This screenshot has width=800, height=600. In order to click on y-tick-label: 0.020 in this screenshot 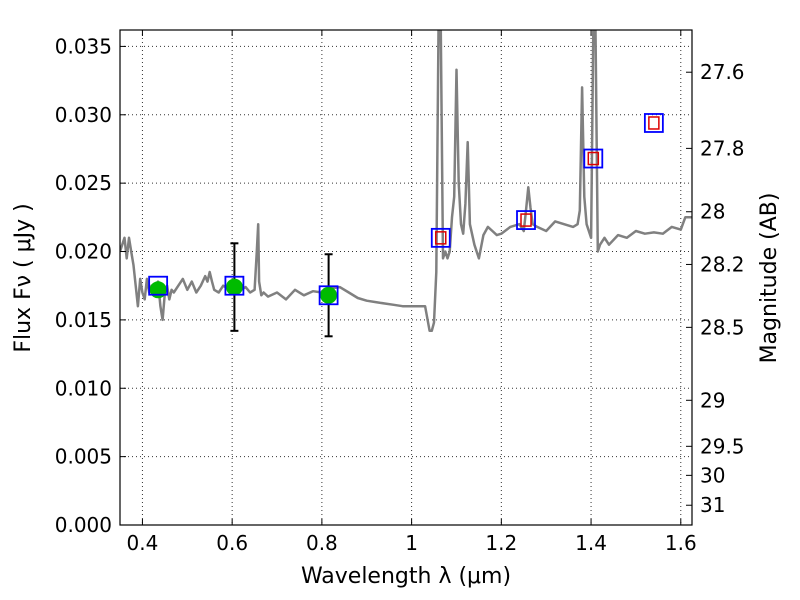, I will do `click(83, 252)`.